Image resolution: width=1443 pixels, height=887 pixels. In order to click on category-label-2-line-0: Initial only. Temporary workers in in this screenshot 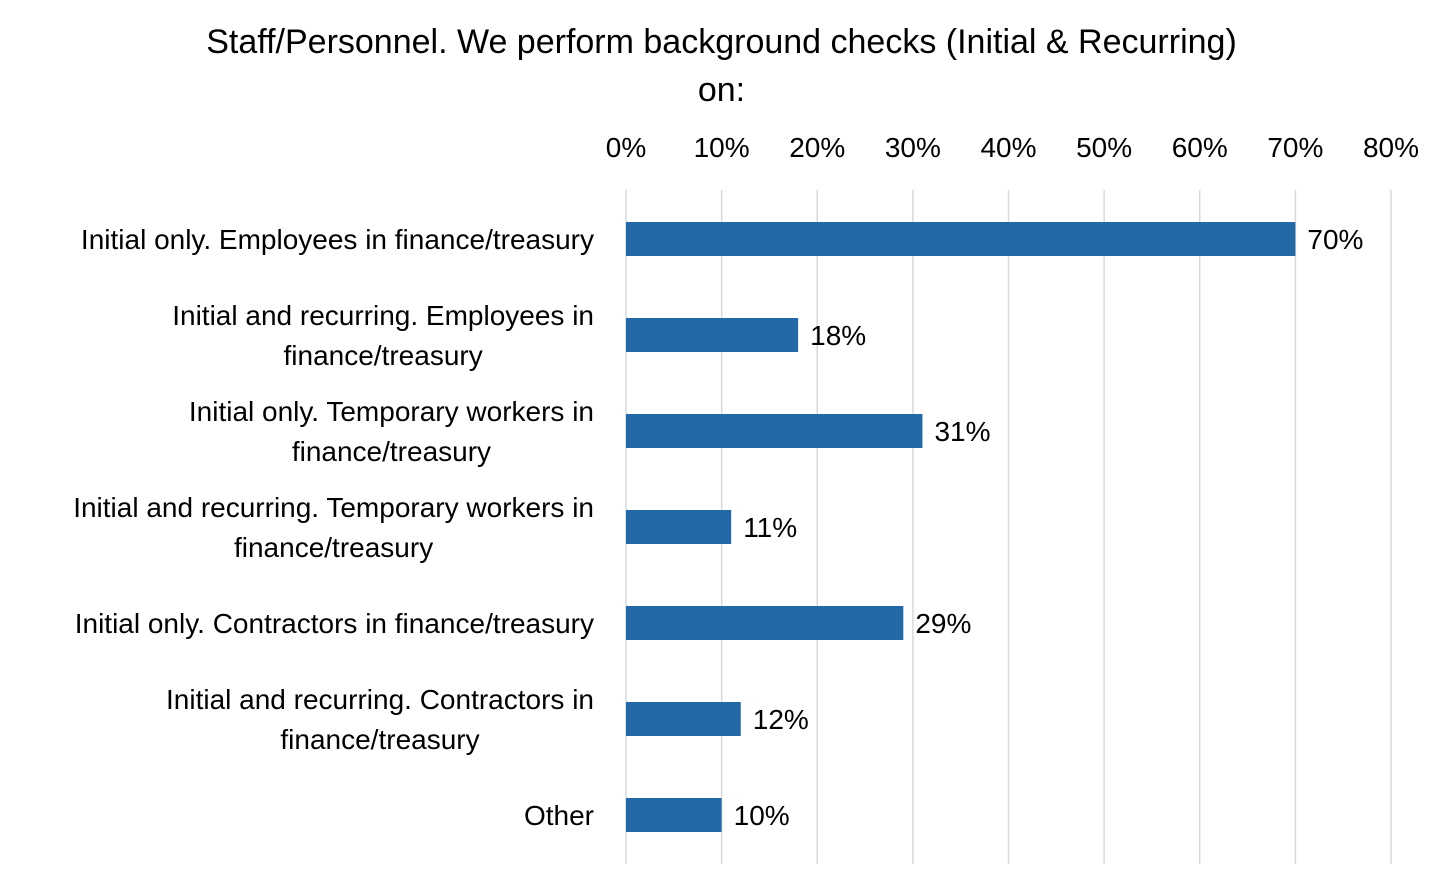, I will do `click(391, 411)`.